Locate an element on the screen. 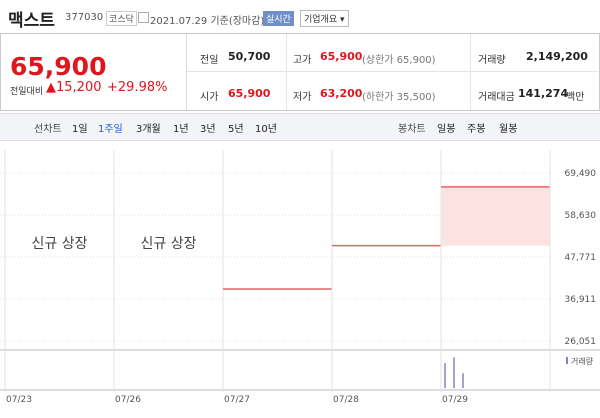 Image resolution: width=600 pixels, height=418 pixels. tab: 3년 is located at coordinates (208, 129).